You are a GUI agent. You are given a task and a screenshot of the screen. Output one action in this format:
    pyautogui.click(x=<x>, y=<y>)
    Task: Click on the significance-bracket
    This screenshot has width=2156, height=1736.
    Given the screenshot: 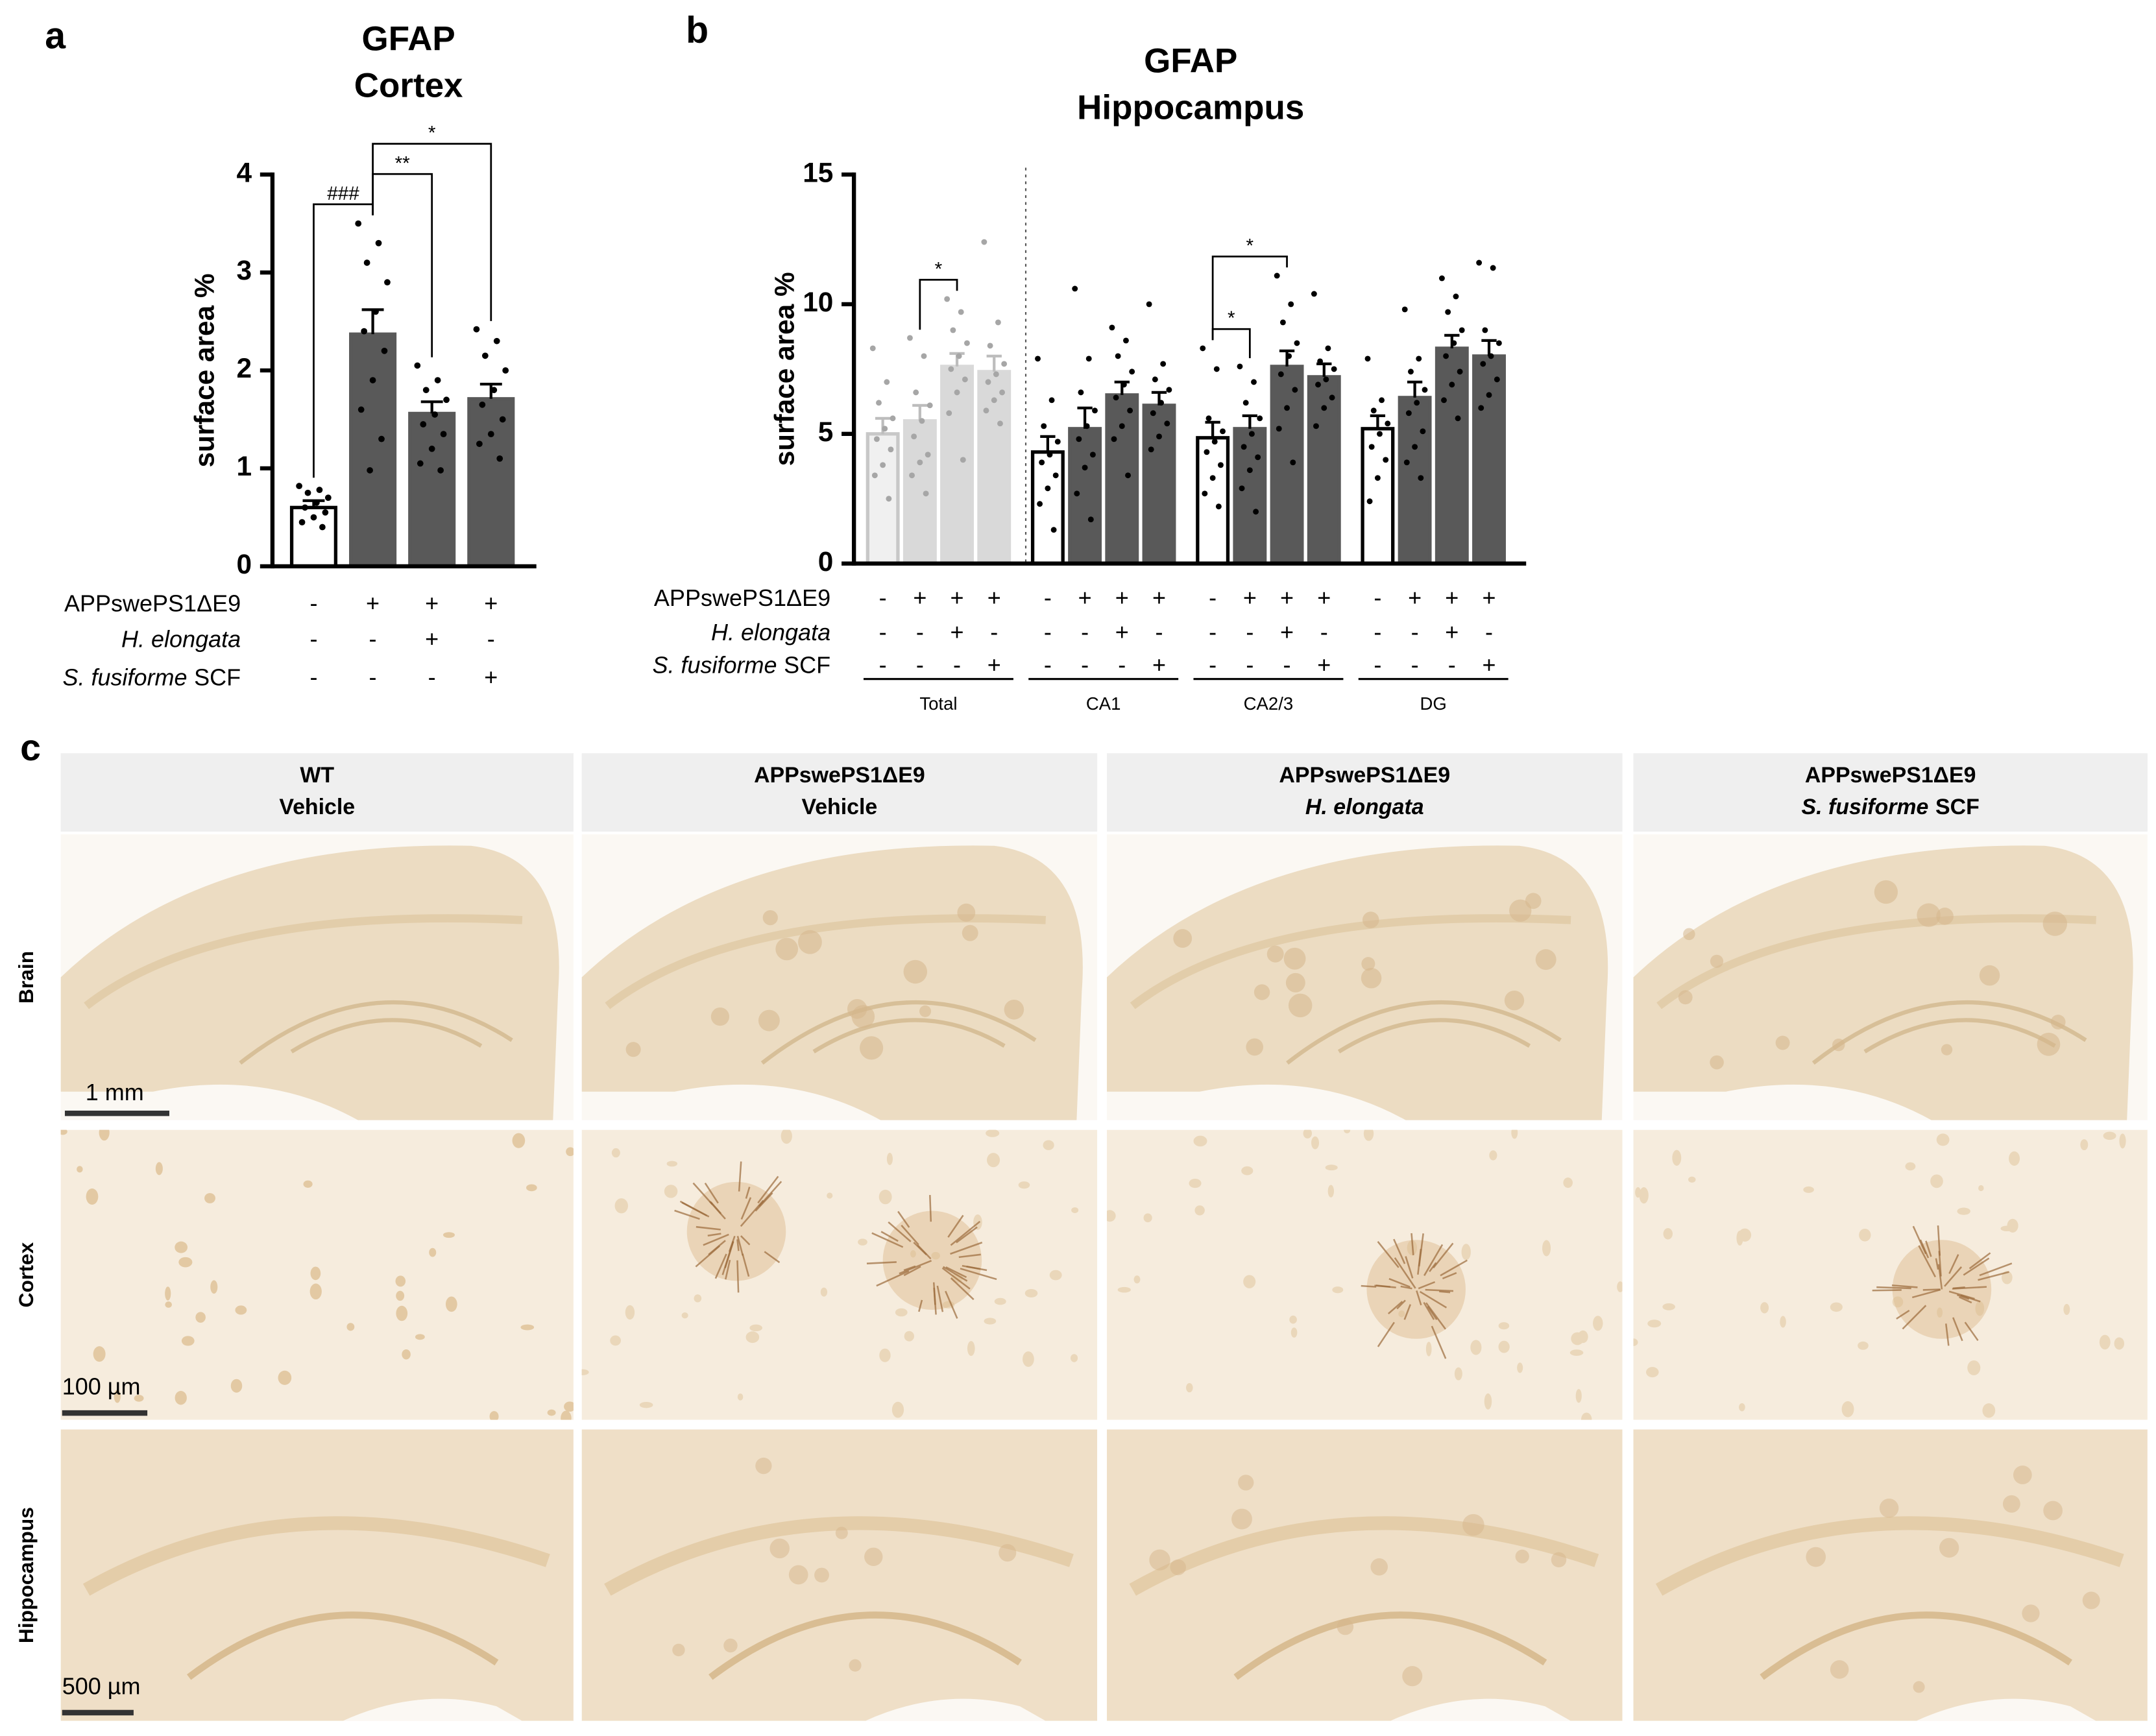 What is the action you would take?
    pyautogui.click(x=938, y=304)
    